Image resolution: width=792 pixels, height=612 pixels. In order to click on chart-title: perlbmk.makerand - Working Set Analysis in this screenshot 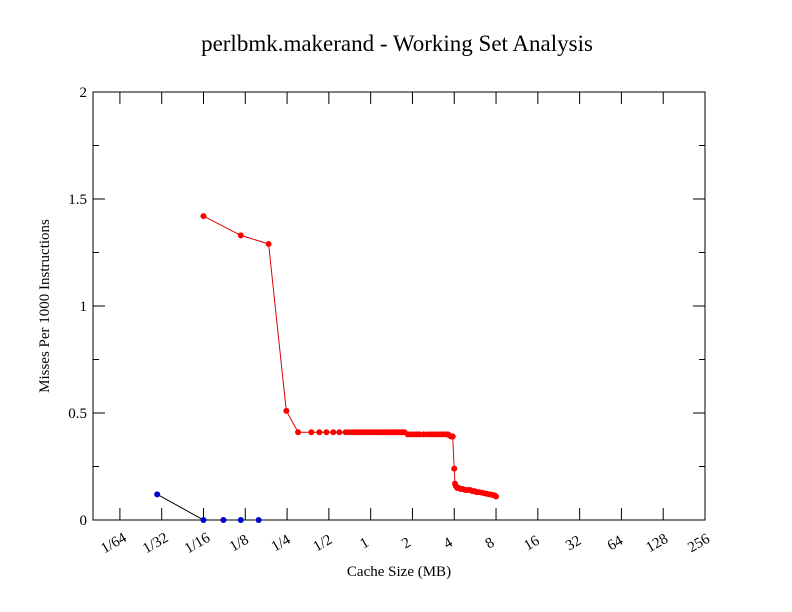, I will do `click(397, 43)`.